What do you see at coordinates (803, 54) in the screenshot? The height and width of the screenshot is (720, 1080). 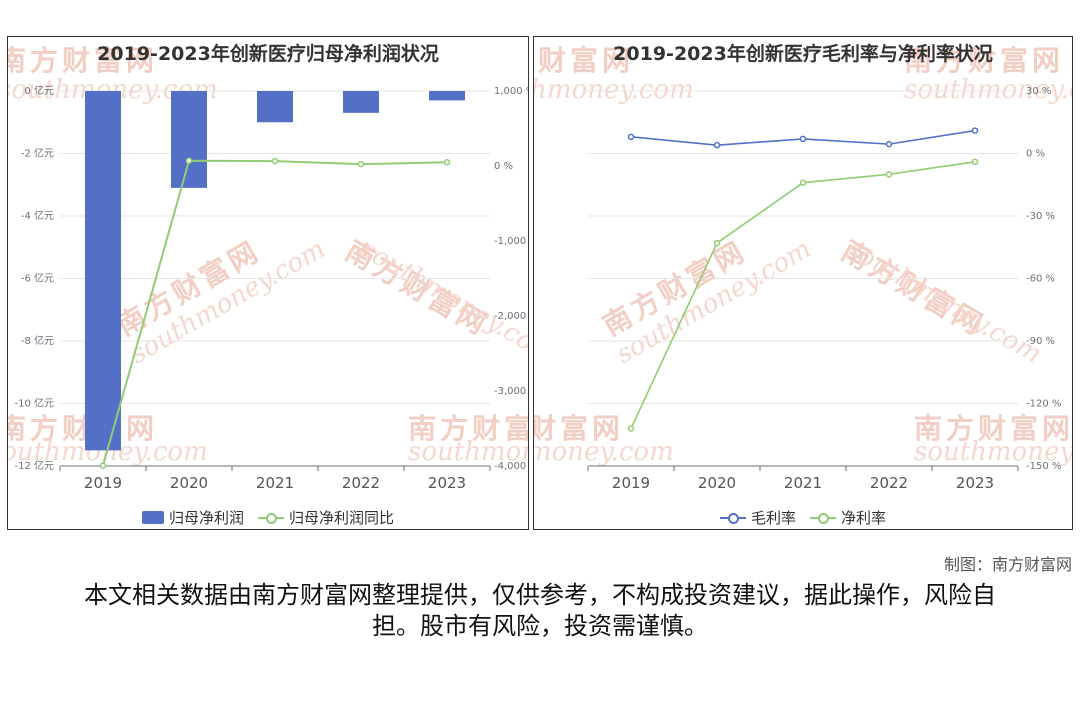 I see `chart-title: 2019-2023年创新医疗毛利率与净利率状况` at bounding box center [803, 54].